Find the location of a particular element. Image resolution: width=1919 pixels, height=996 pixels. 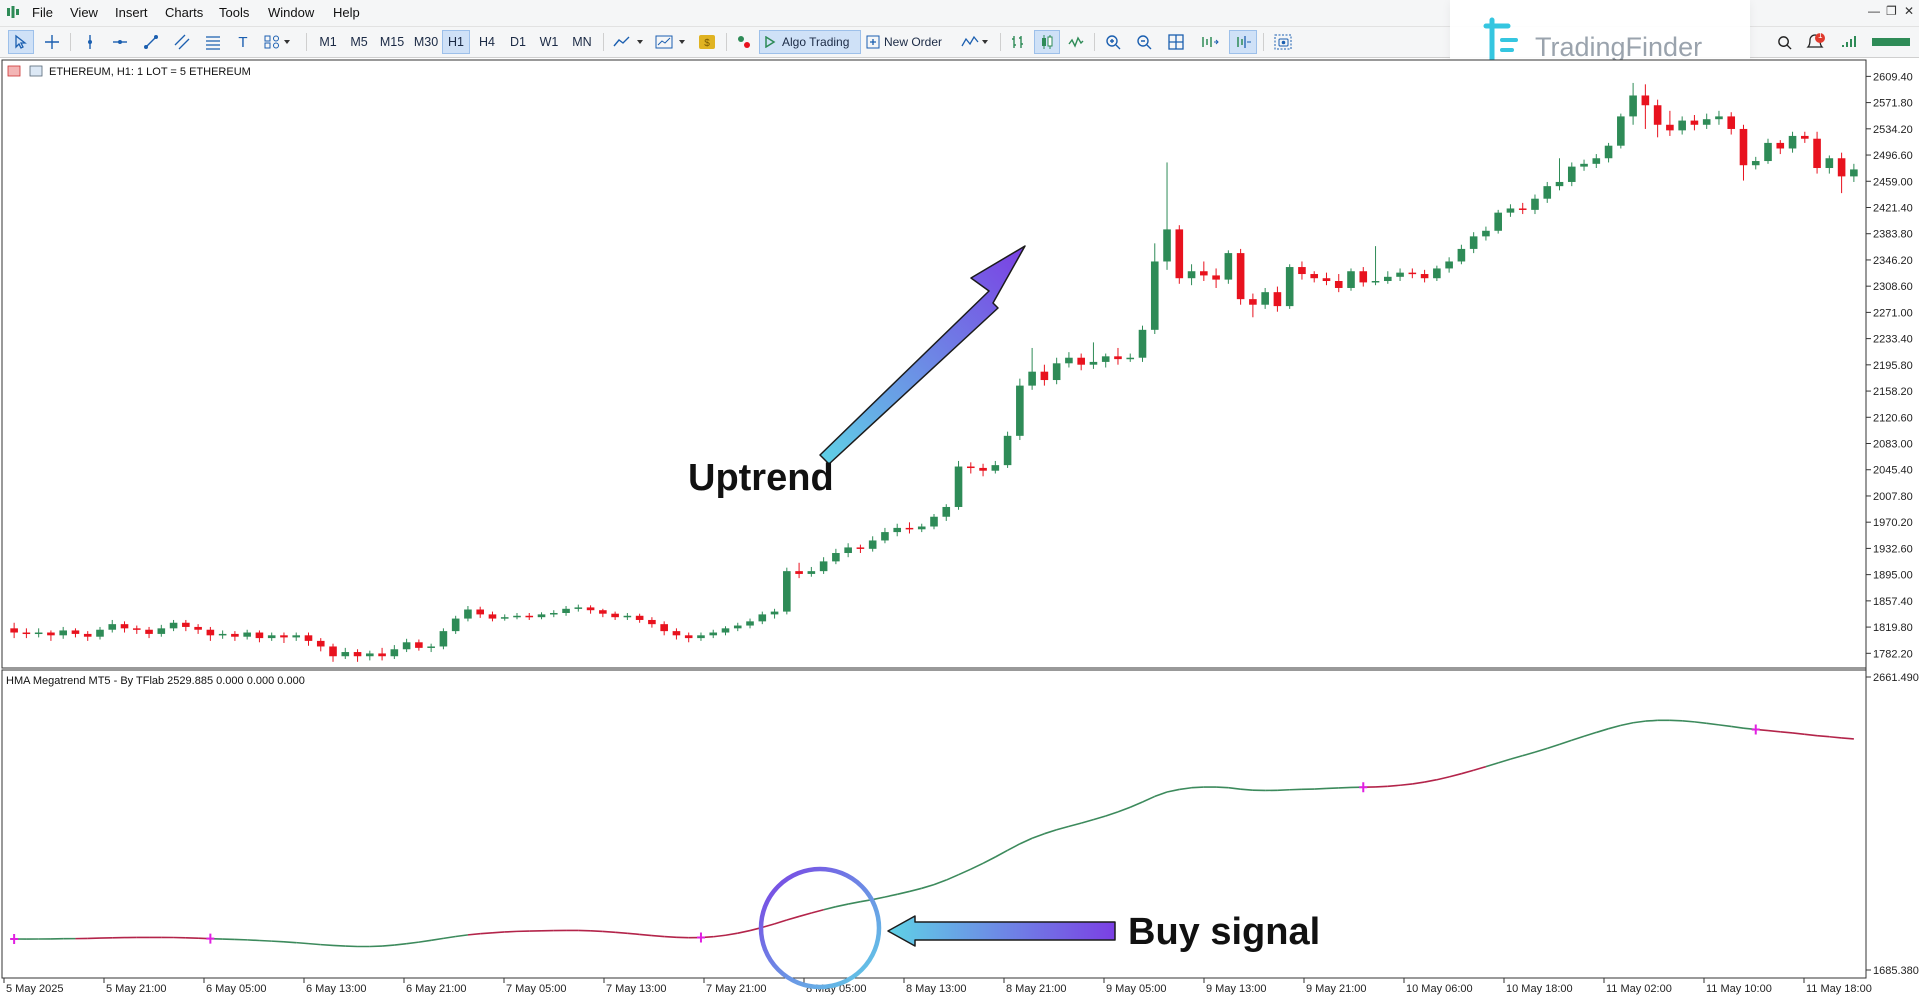

templates-icon: $ is located at coordinates (707, 42).